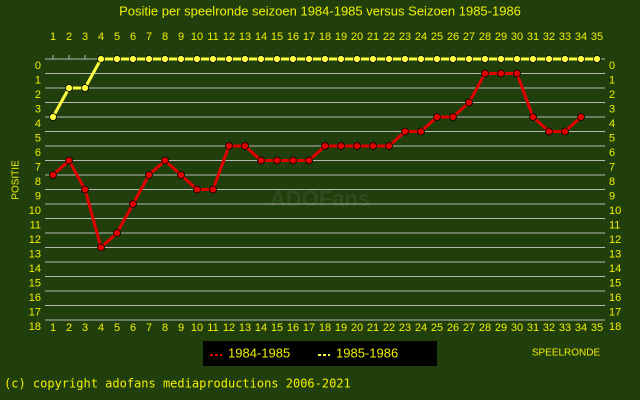 Image resolution: width=640 pixels, height=400 pixels. Describe the element at coordinates (533, 37) in the screenshot. I see `x-tick-label: 31` at that location.